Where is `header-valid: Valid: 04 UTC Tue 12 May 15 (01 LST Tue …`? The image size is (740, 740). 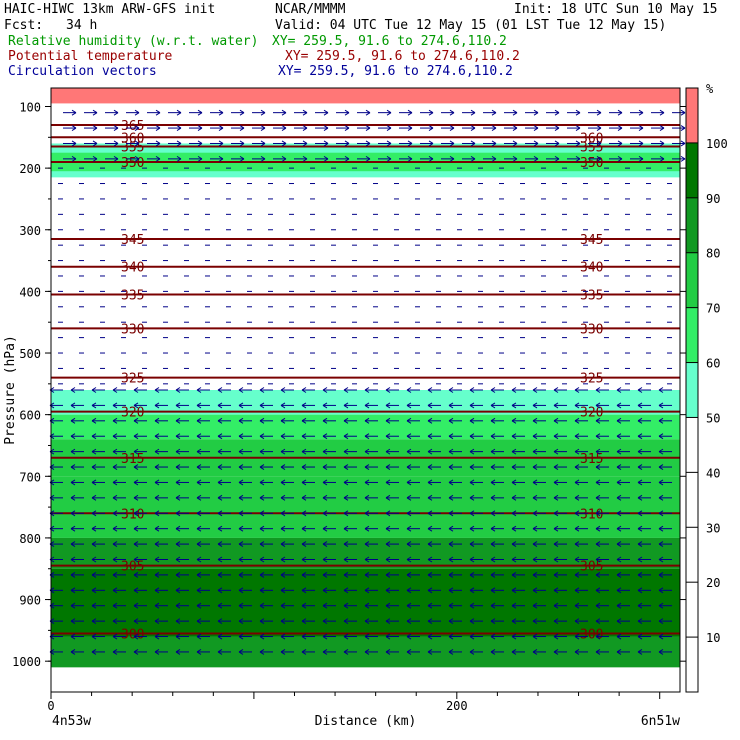 header-valid: Valid: 04 UTC Tue 12 May 15 (01 LST Tue … is located at coordinates (471, 25).